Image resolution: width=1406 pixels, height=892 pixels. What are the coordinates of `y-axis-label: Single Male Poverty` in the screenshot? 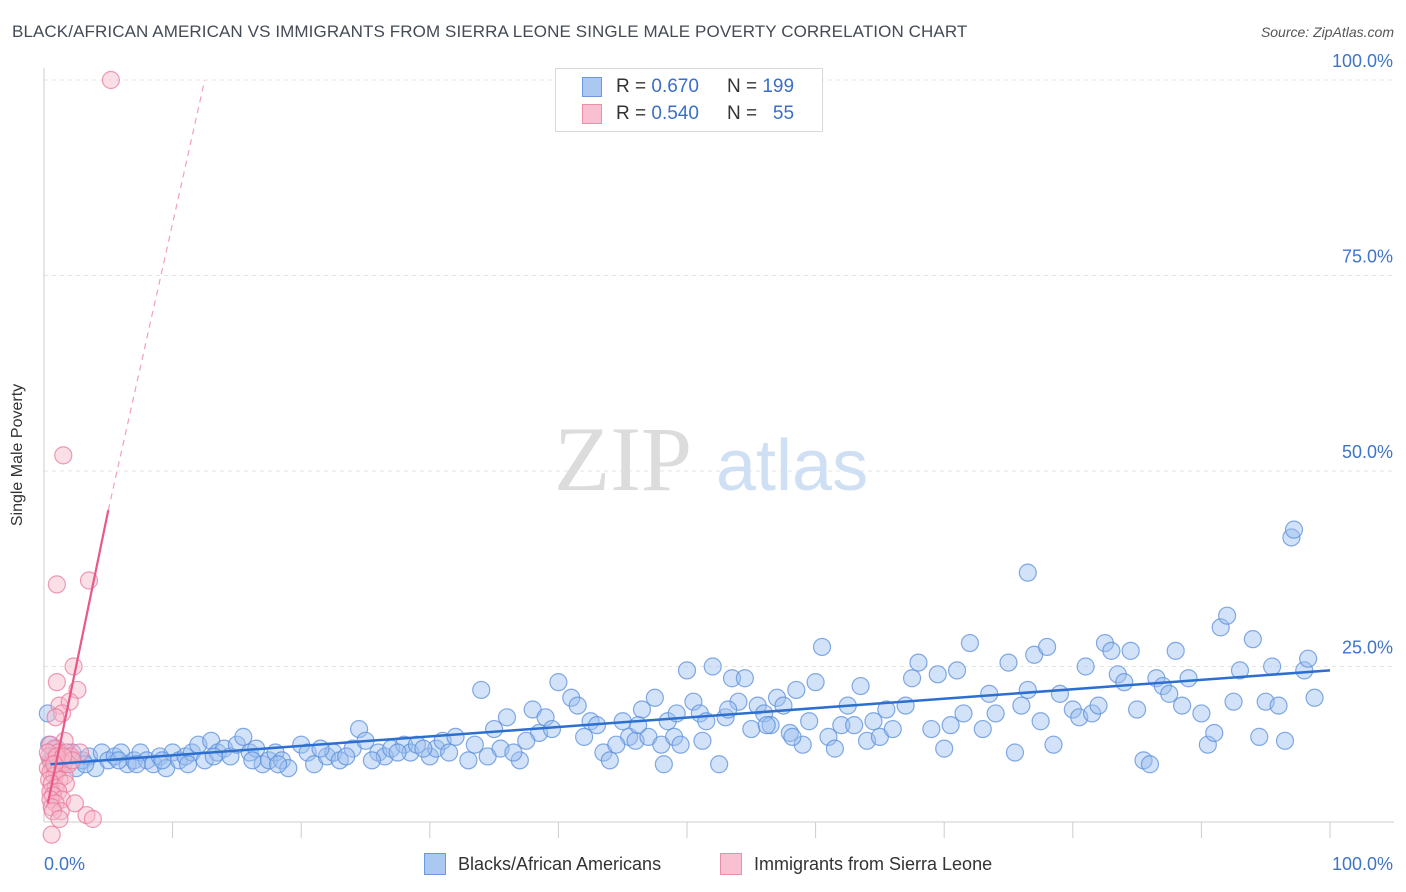 It's located at (17, 455).